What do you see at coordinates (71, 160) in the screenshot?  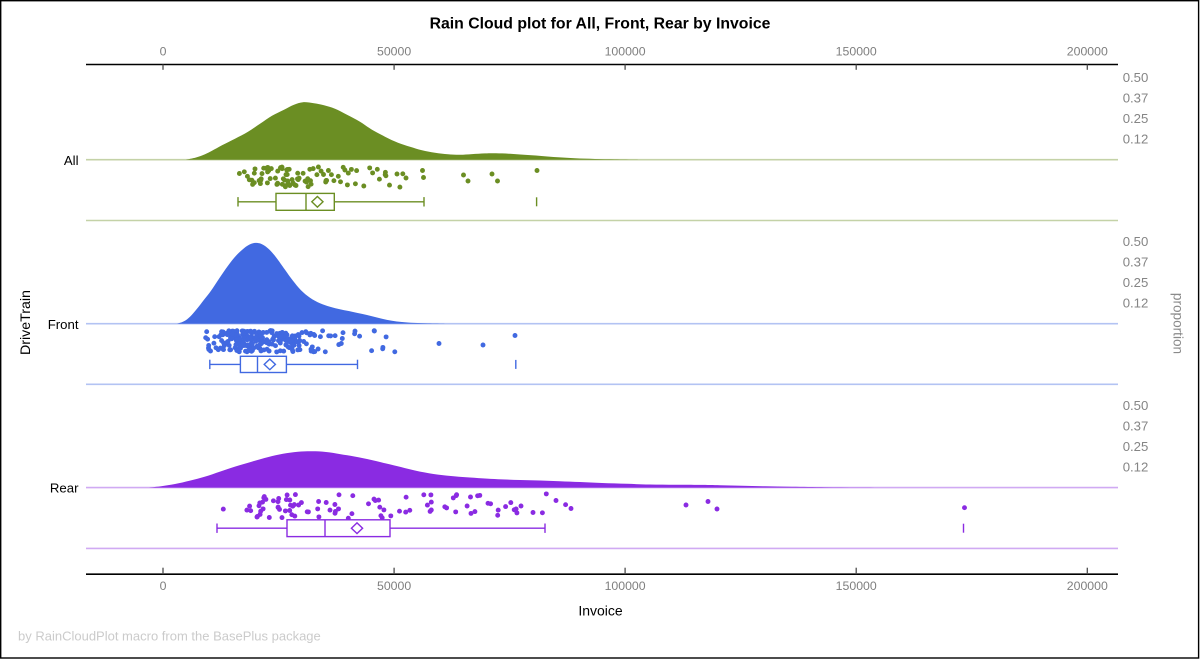 I see `svg-text: All` at bounding box center [71, 160].